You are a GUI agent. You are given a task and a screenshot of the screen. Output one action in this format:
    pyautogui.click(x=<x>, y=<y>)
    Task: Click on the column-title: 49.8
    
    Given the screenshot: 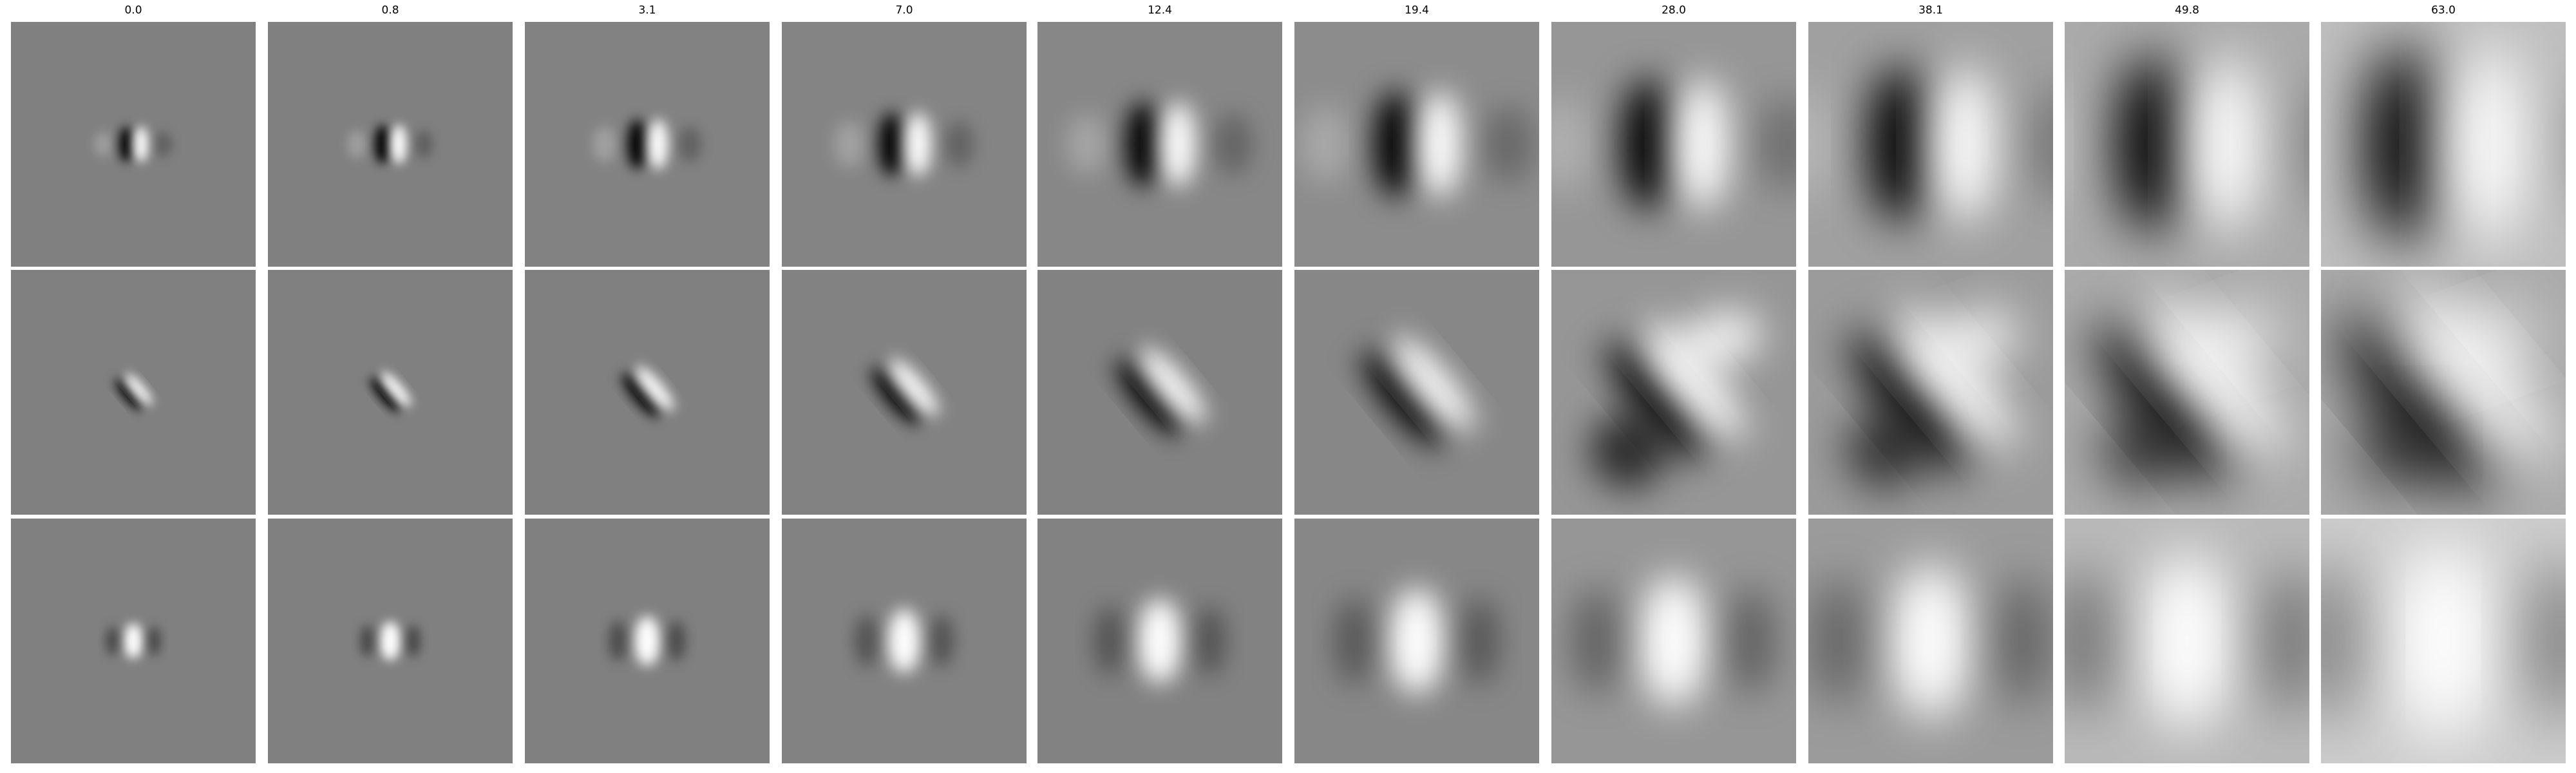 What is the action you would take?
    pyautogui.click(x=2187, y=10)
    